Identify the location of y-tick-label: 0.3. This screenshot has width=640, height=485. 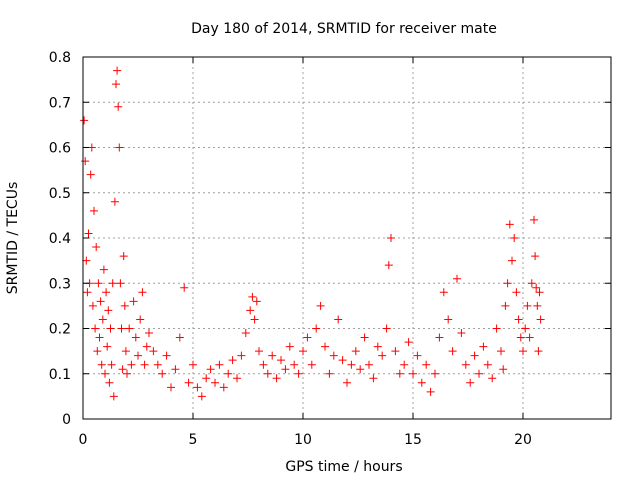
(60, 284).